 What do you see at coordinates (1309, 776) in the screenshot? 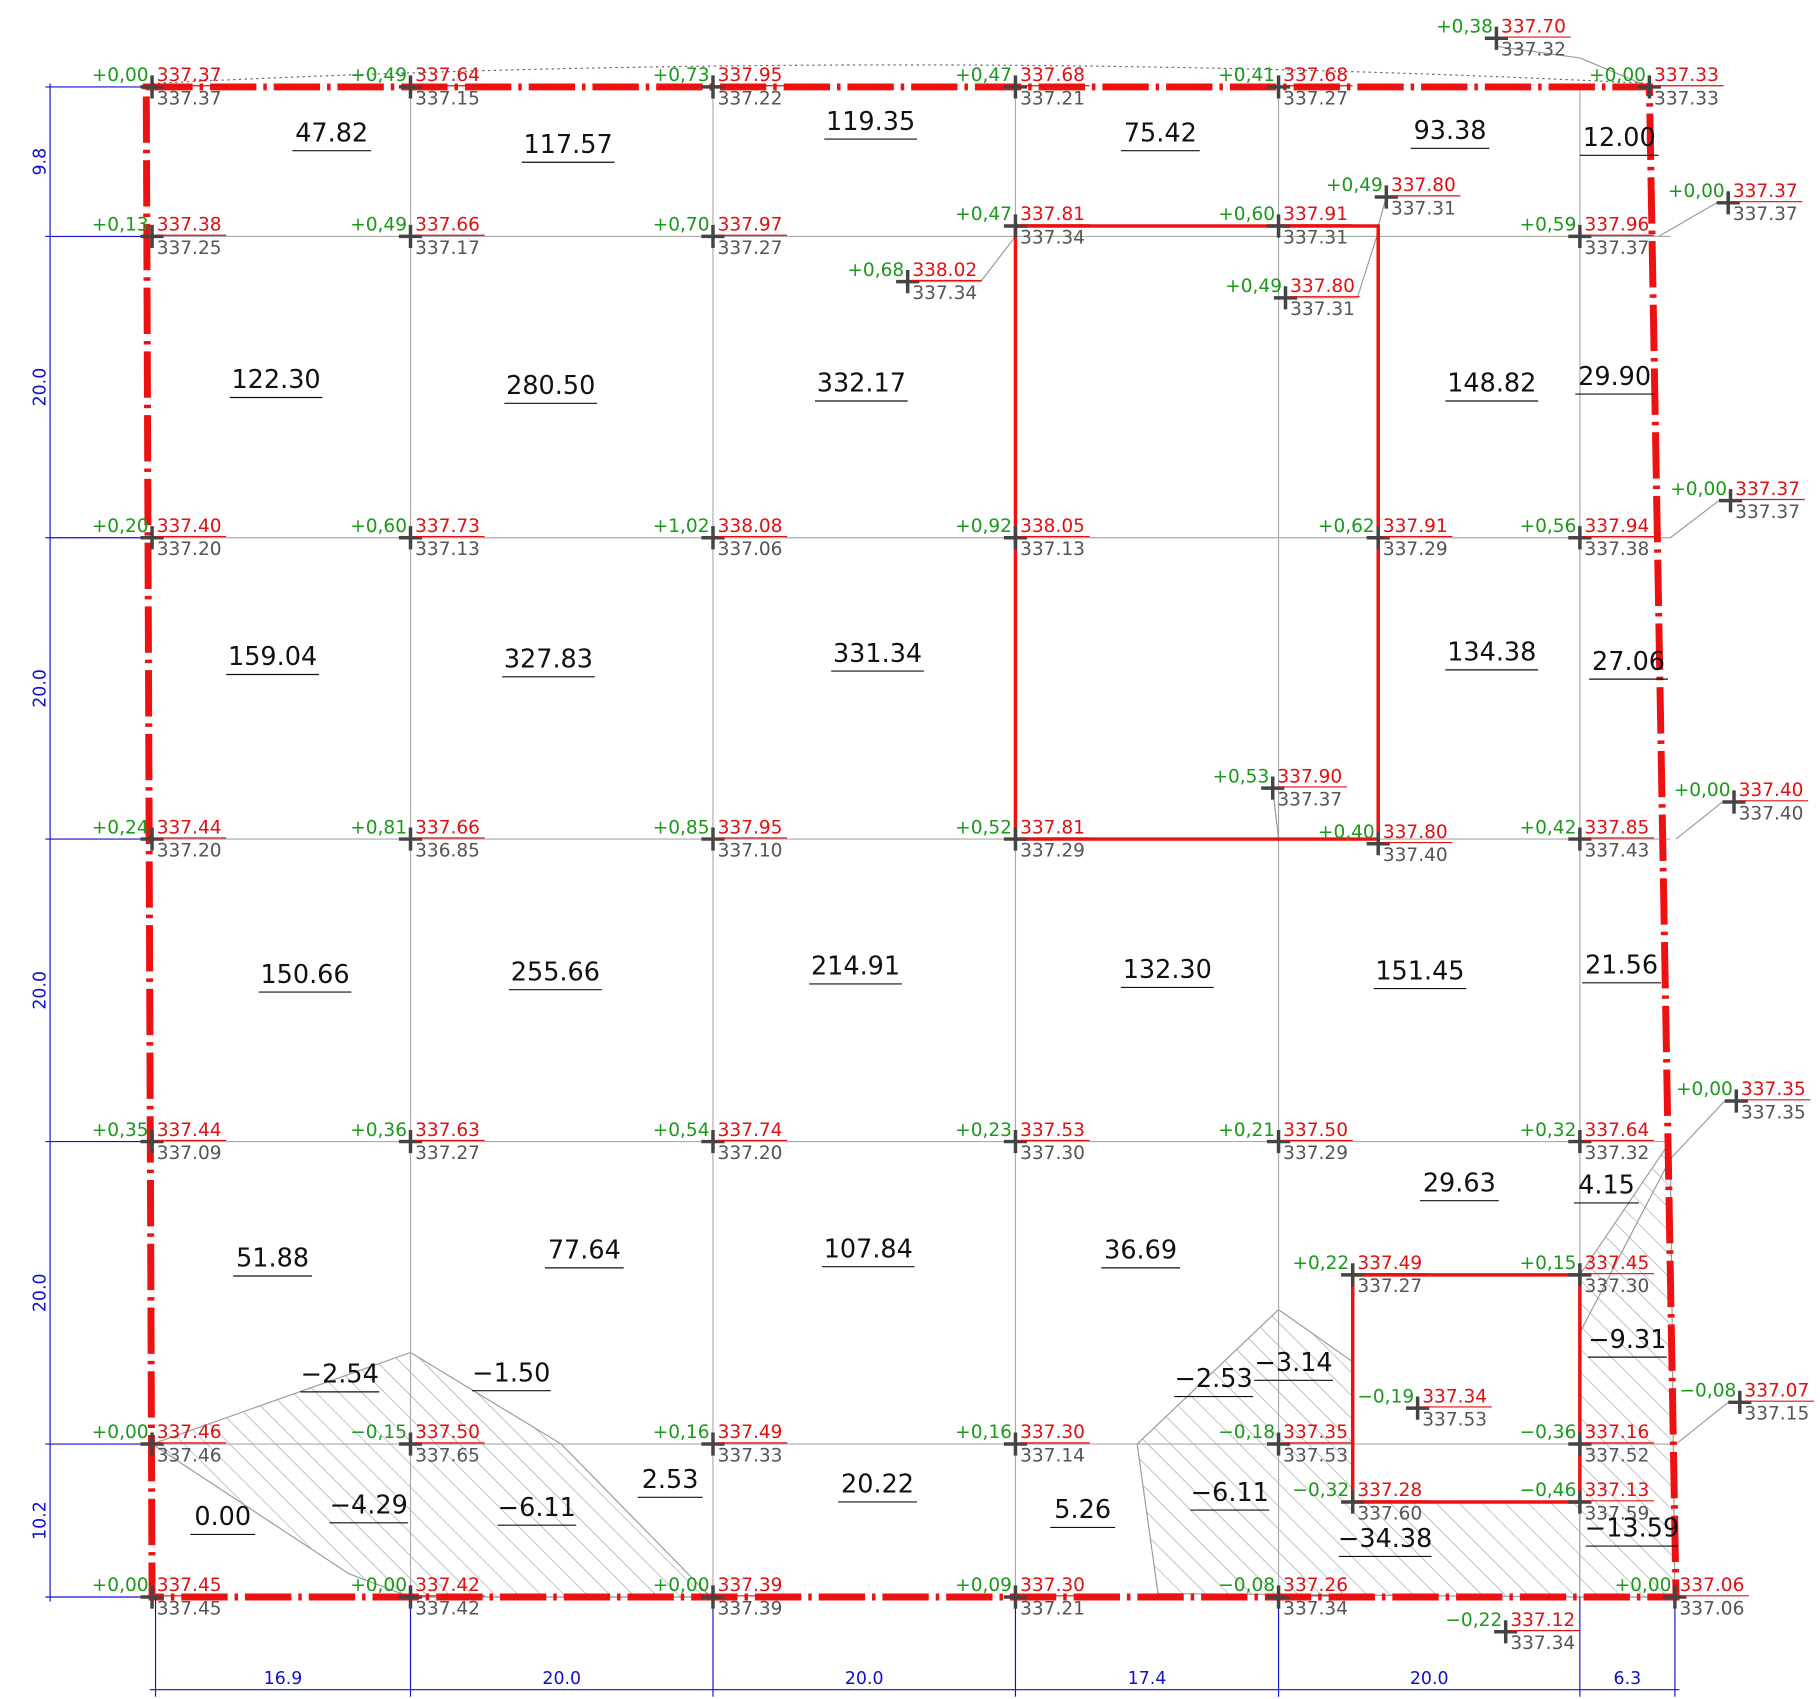
I see `design-elevation: 337.90` at bounding box center [1309, 776].